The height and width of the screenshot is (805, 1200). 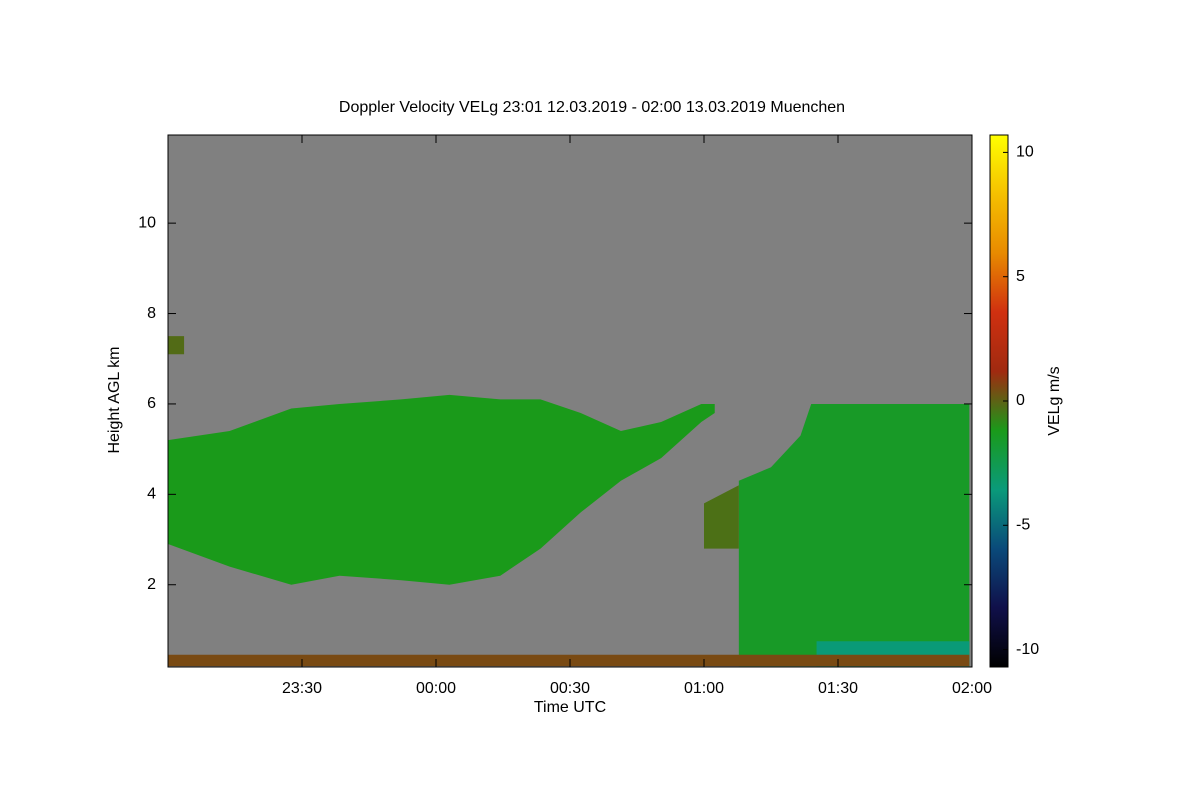 I want to click on x-tick-label: 00:30, so click(x=570, y=688).